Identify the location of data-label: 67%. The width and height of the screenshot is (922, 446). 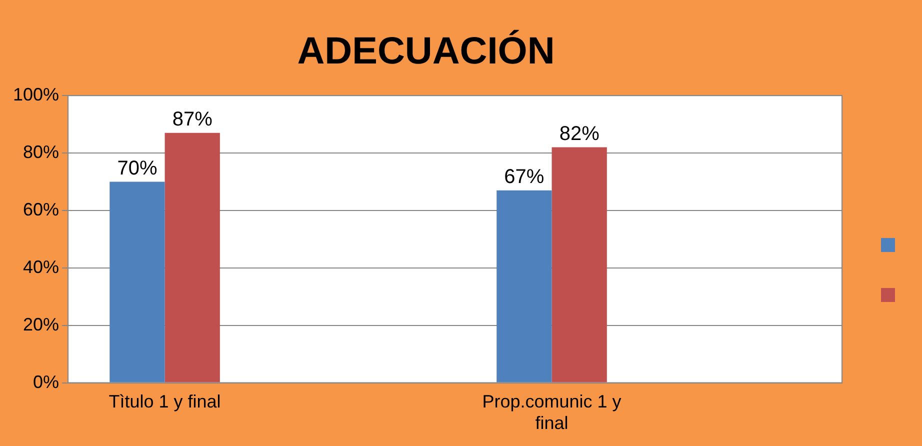
(524, 177).